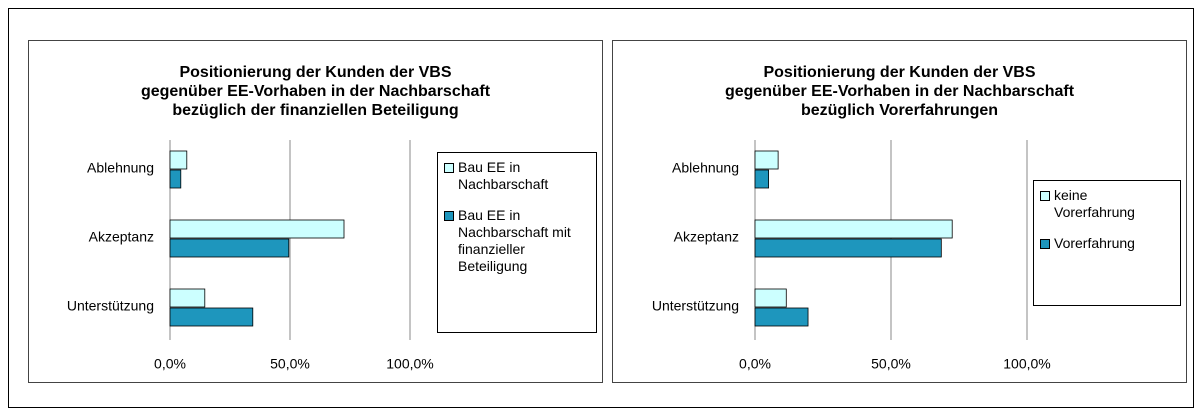 This screenshot has width=1204, height=418. What do you see at coordinates (1094, 203) in the screenshot?
I see `legend-label: keine Vorerfahrung` at bounding box center [1094, 203].